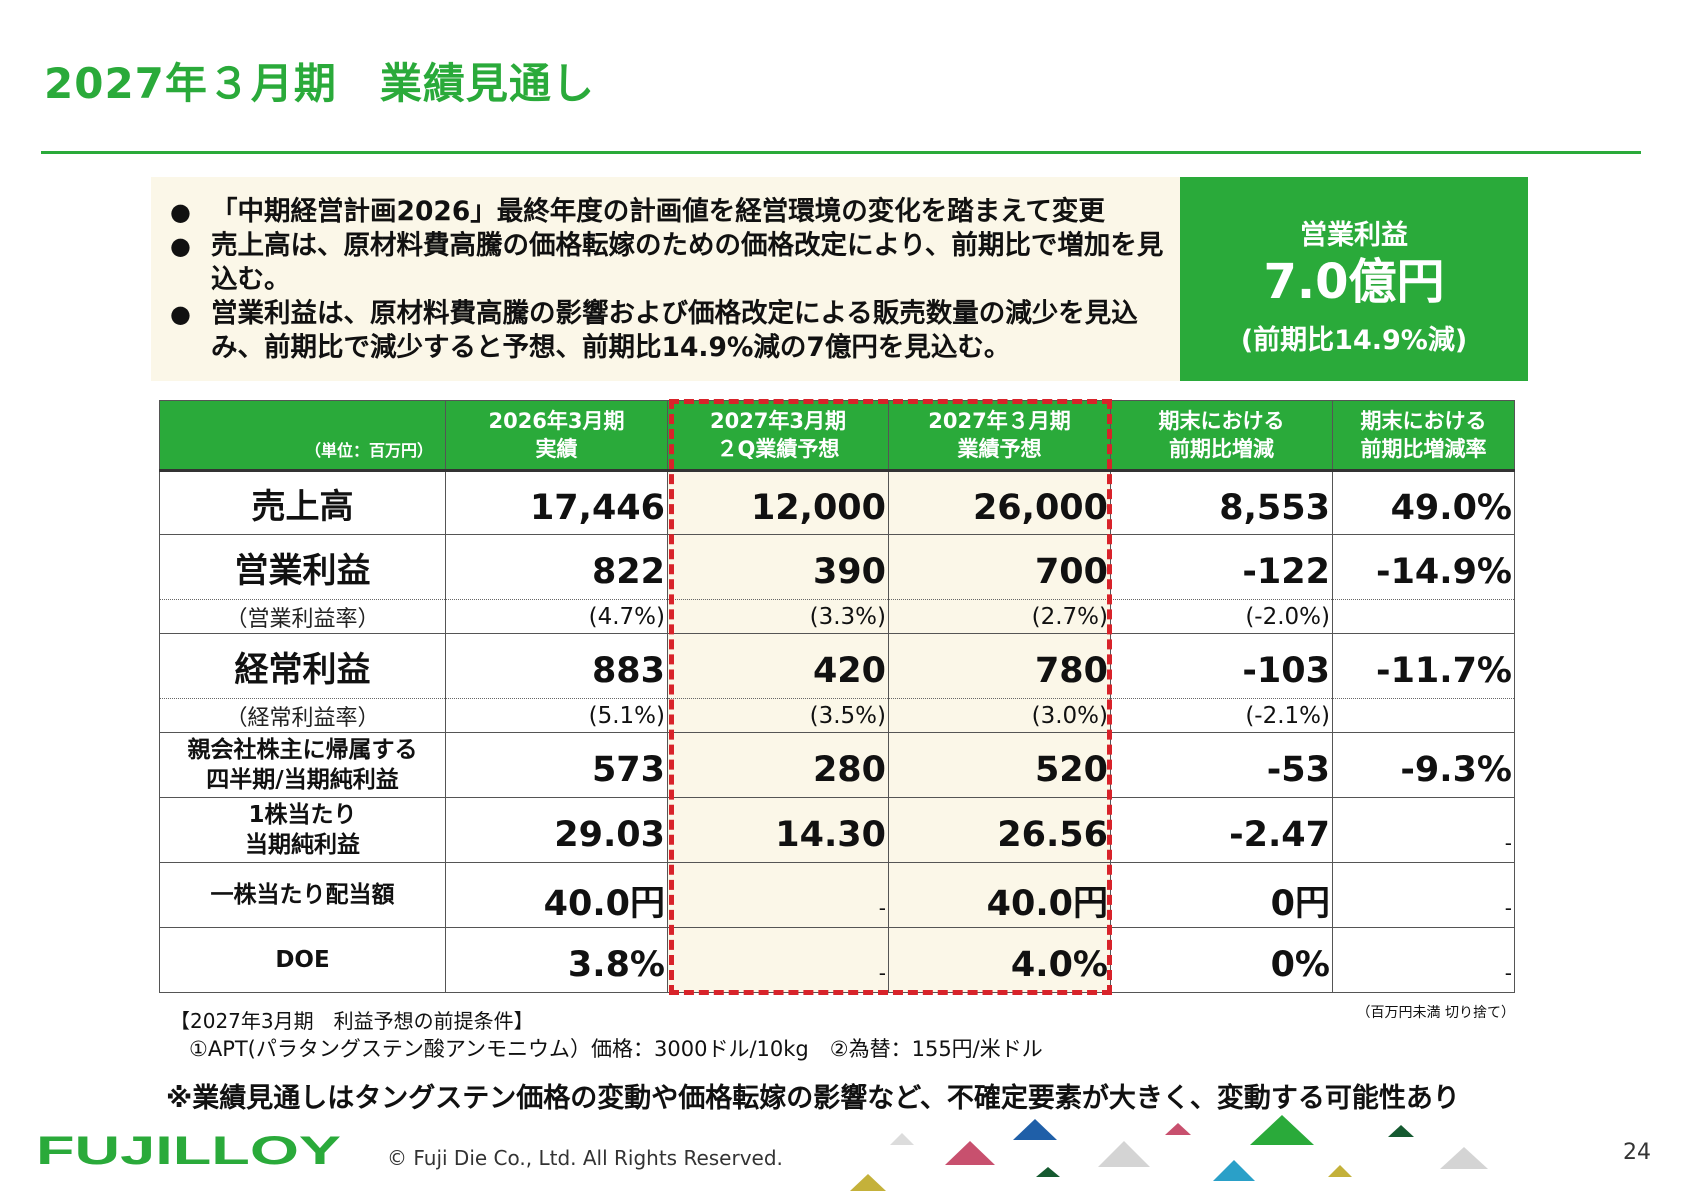  Describe the element at coordinates (1221, 502) in the screenshot. I see `table-cell: 8,553` at that location.